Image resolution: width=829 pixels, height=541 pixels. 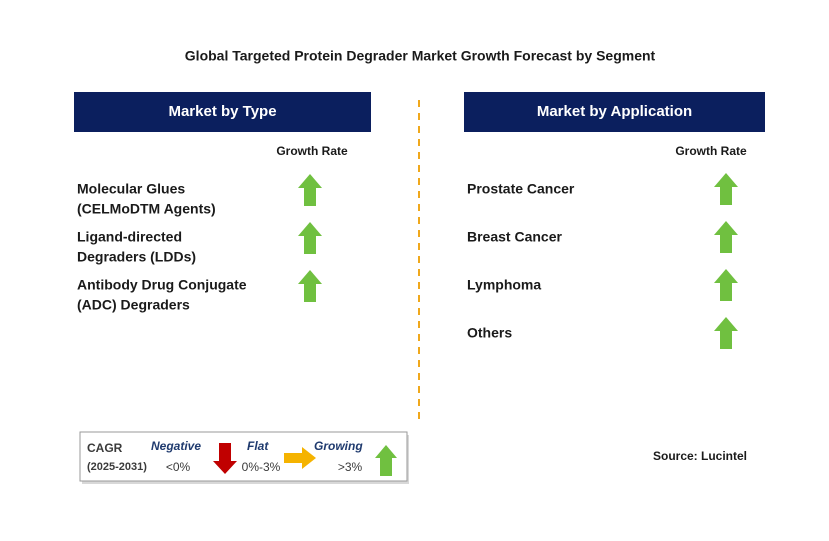 I want to click on down-arrow, so click(x=225, y=458).